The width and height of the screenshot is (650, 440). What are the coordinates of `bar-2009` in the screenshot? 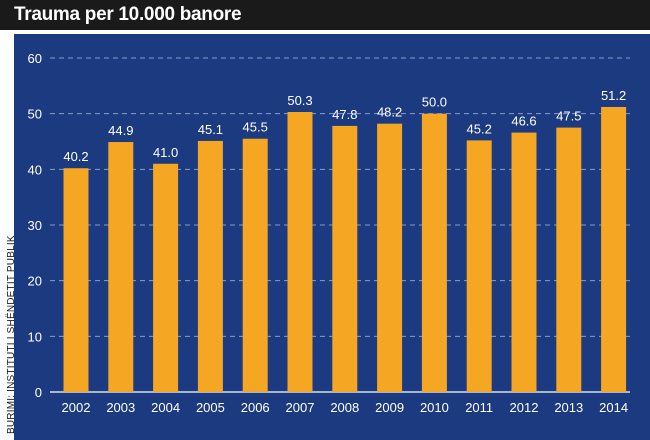 It's located at (390, 257).